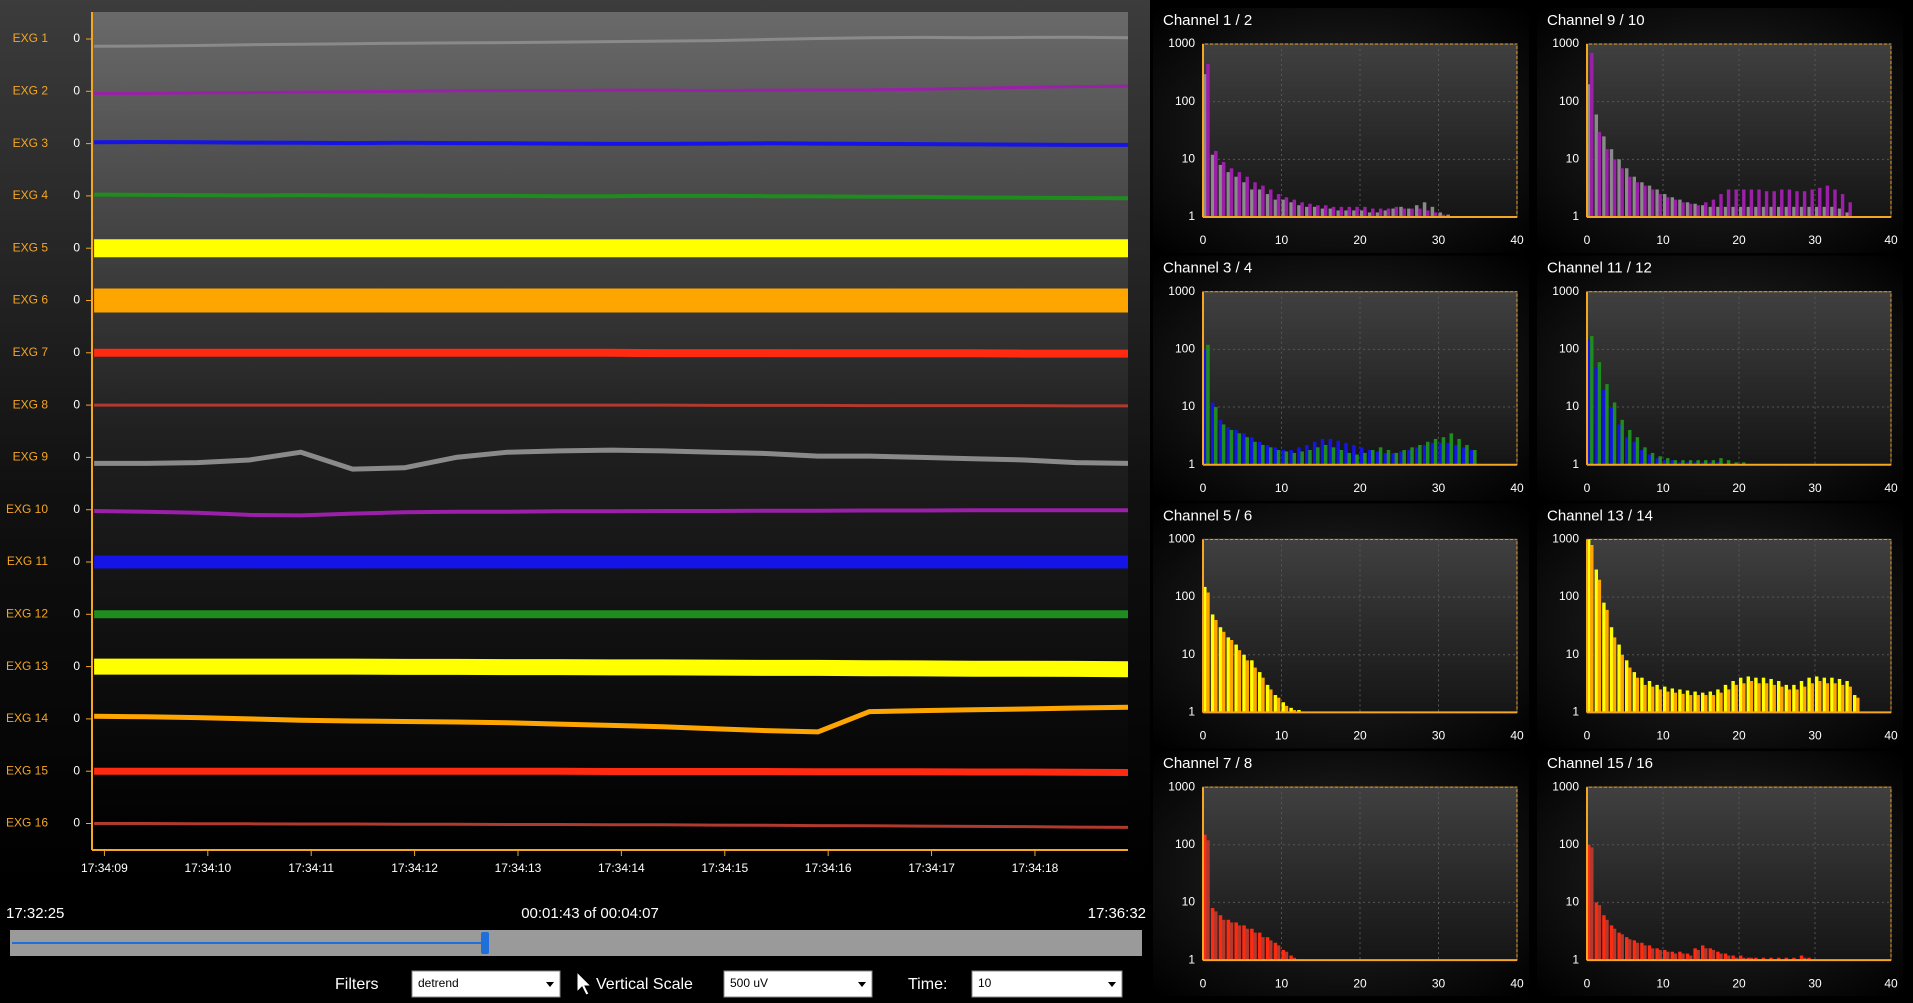 The image size is (1913, 1003). I want to click on time-dropdown, so click(1047, 984).